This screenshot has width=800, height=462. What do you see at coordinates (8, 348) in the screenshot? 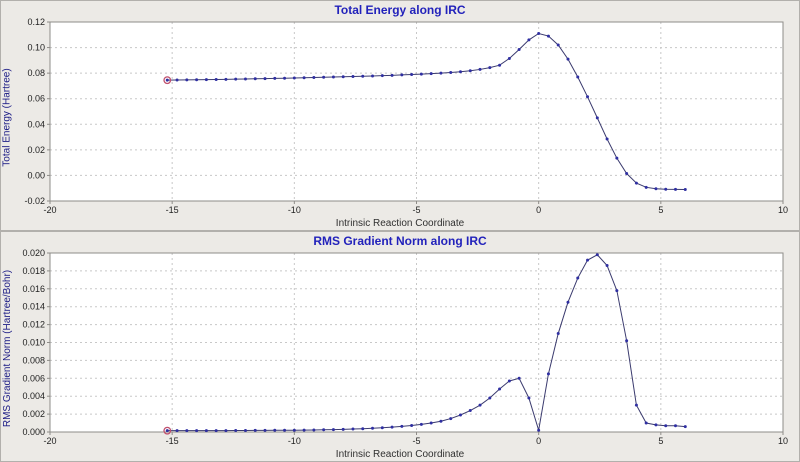
I see `y-axis-label-rms-gradient: RMS Gradient Norm (Hartree/Bohr)` at bounding box center [8, 348].